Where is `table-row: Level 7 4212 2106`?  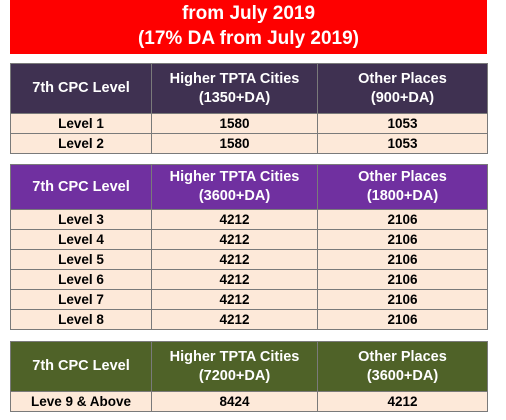
table-row: Level 7 4212 2106 is located at coordinates (249, 299).